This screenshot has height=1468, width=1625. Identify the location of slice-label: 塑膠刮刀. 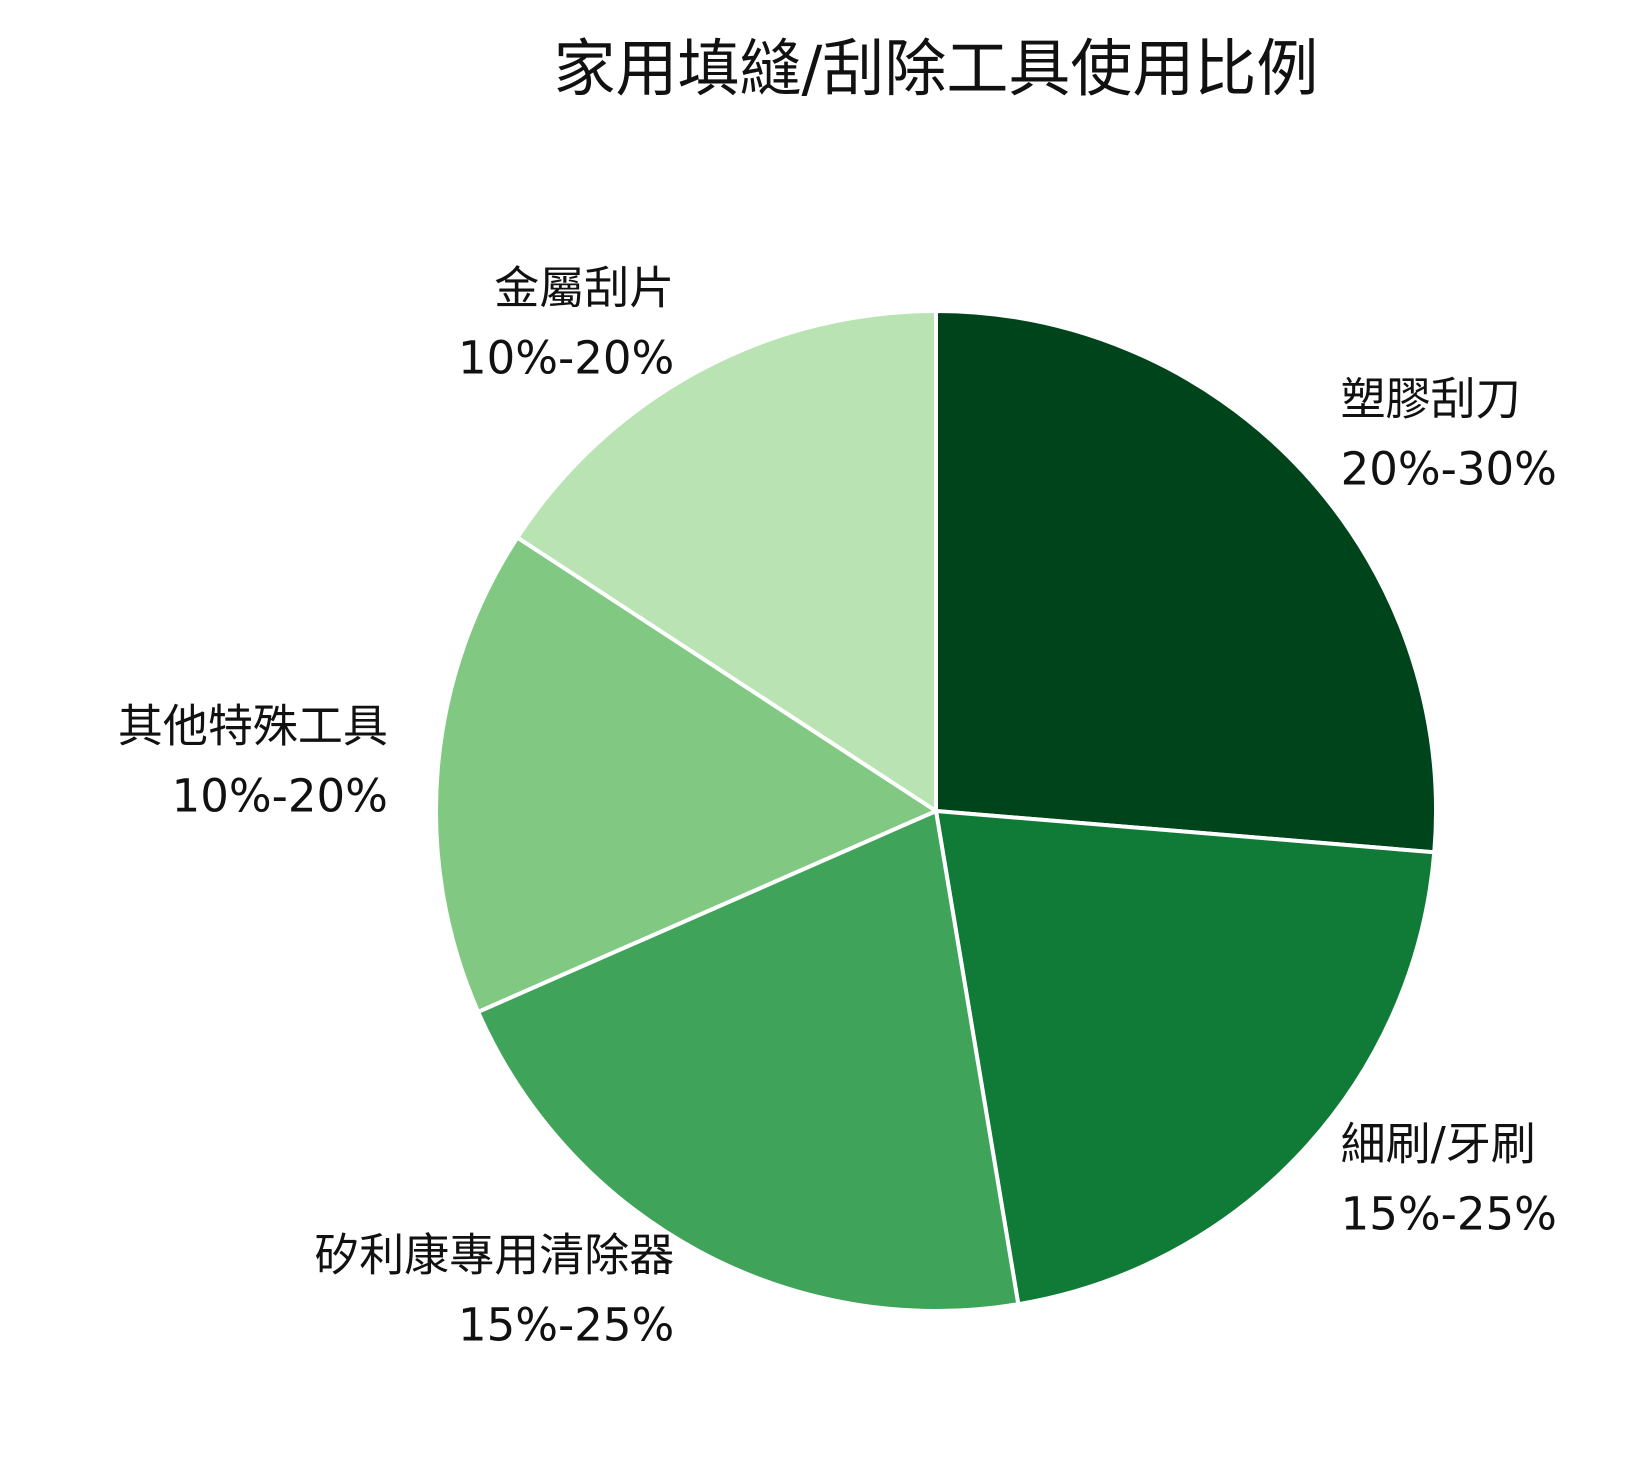
(1431, 398).